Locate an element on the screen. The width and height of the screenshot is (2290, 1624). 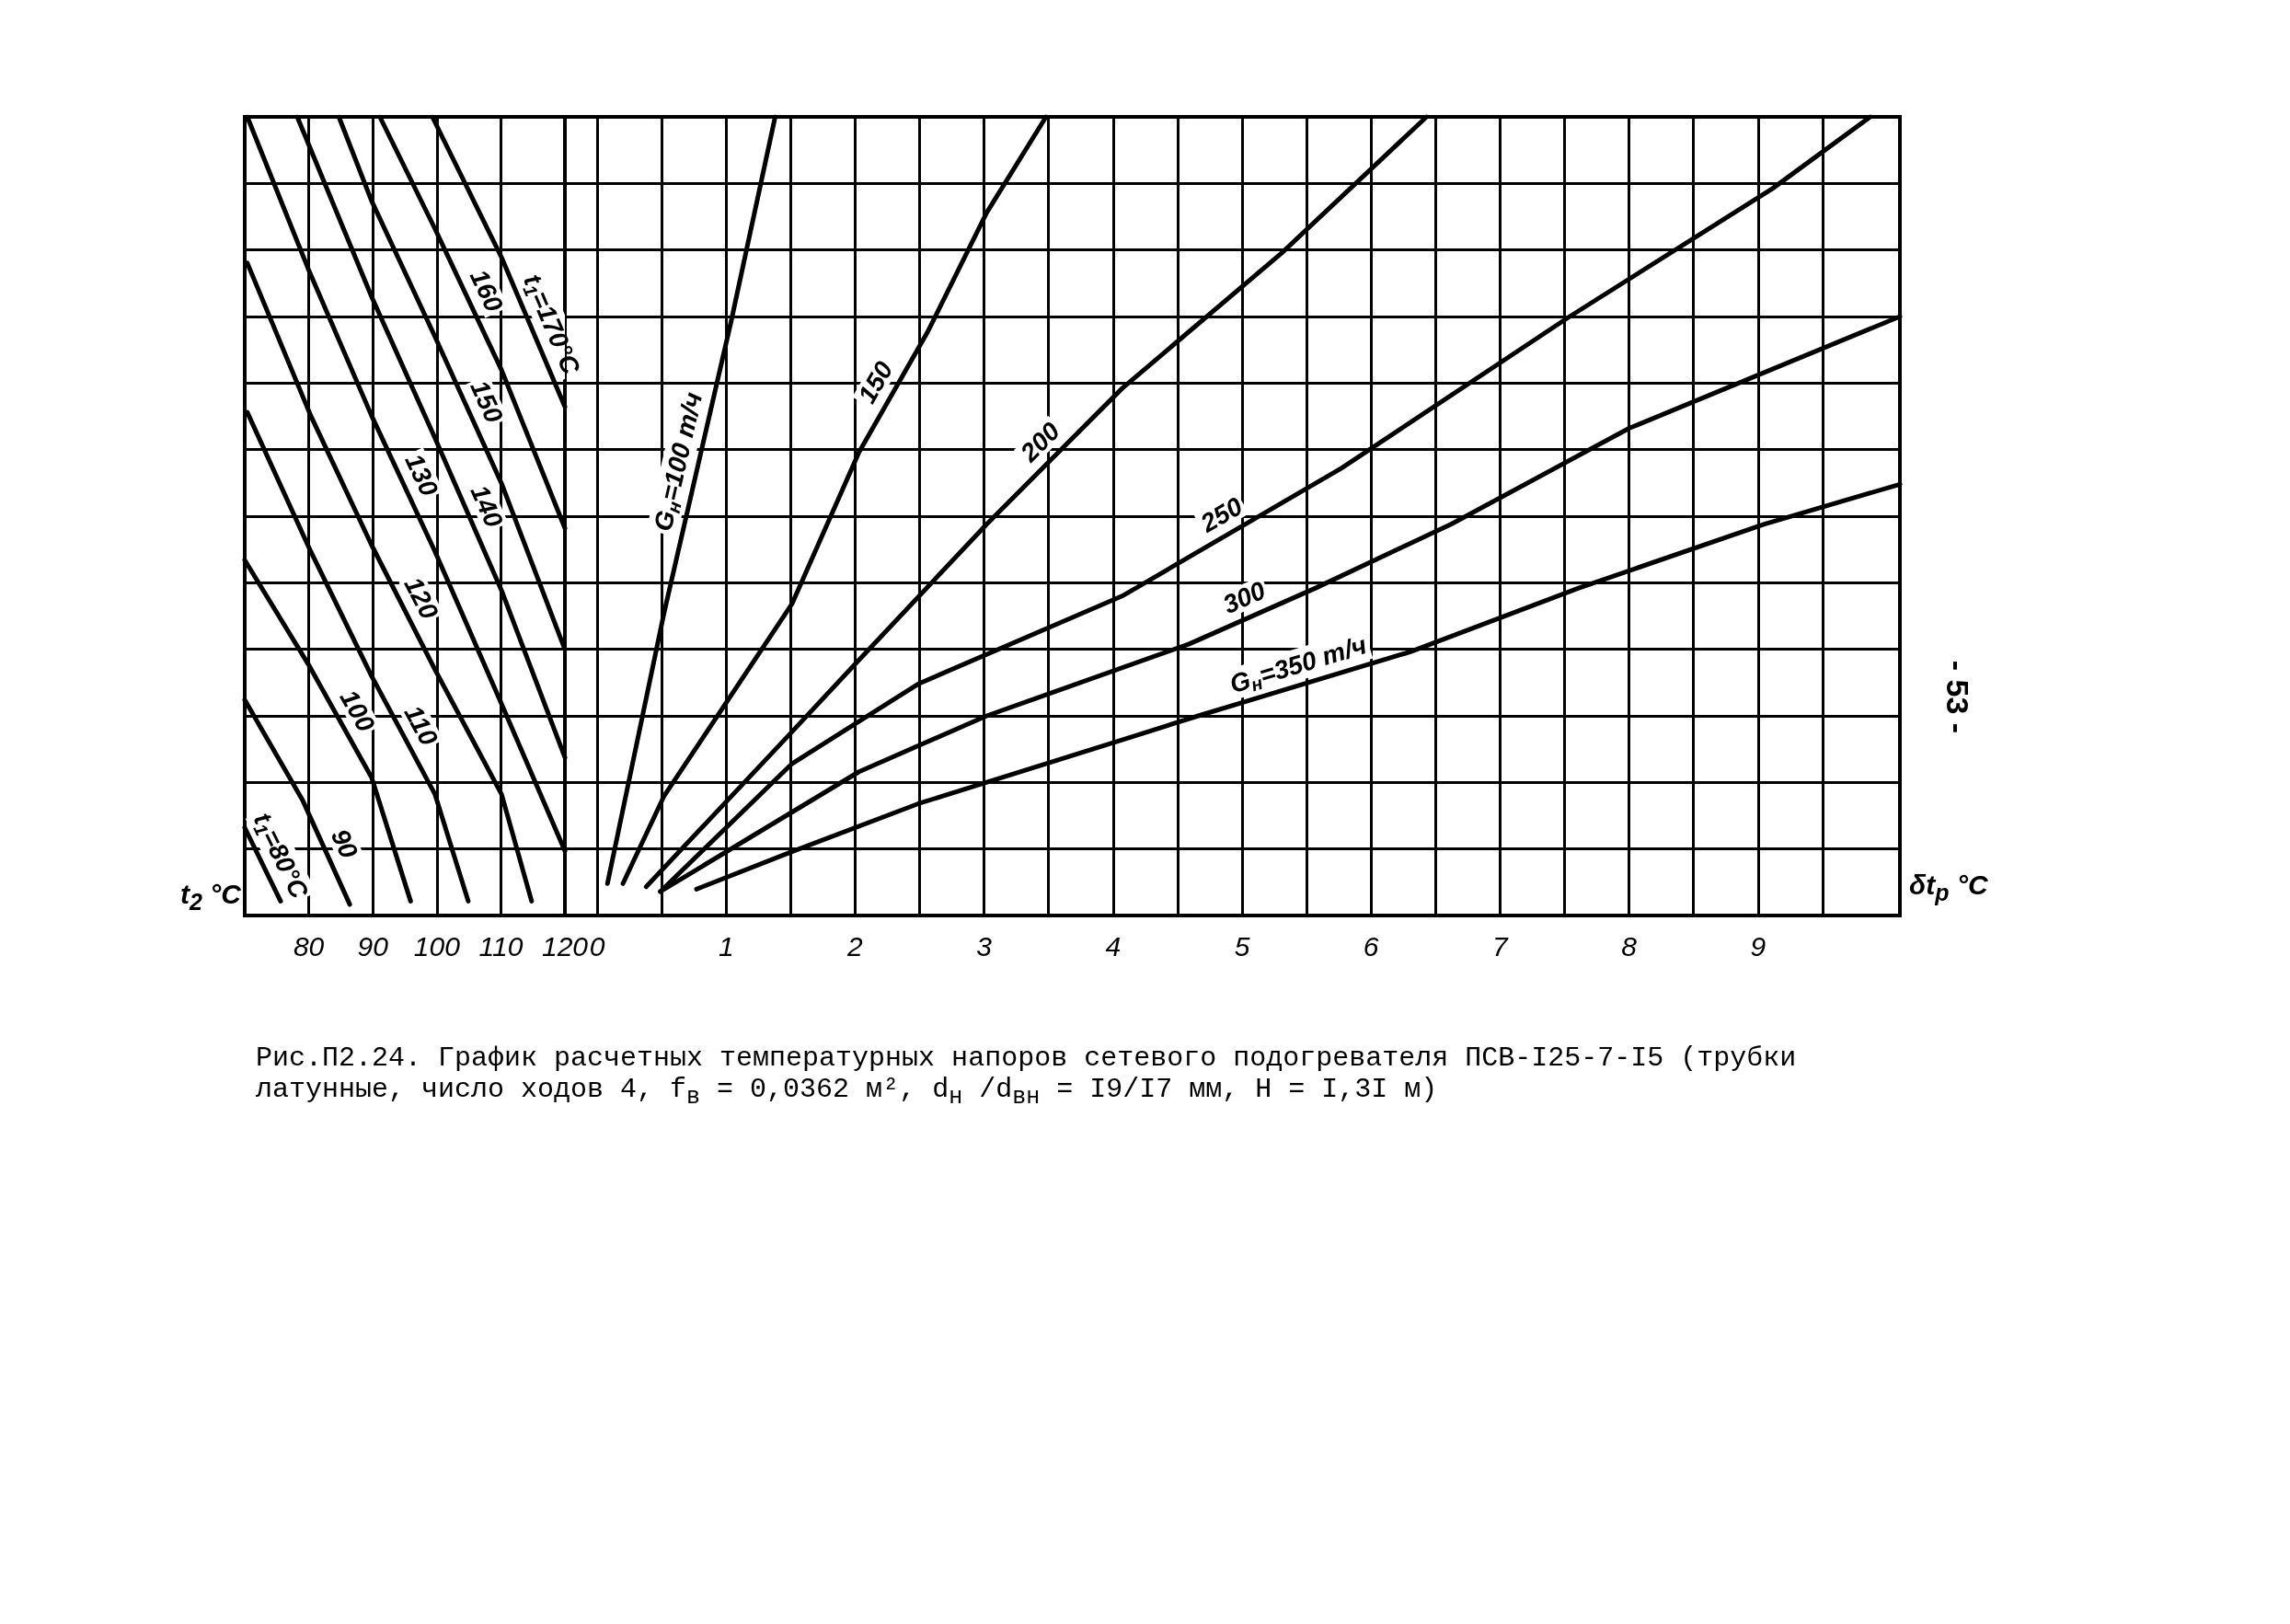
x-tick-label: 90 is located at coordinates (373, 946).